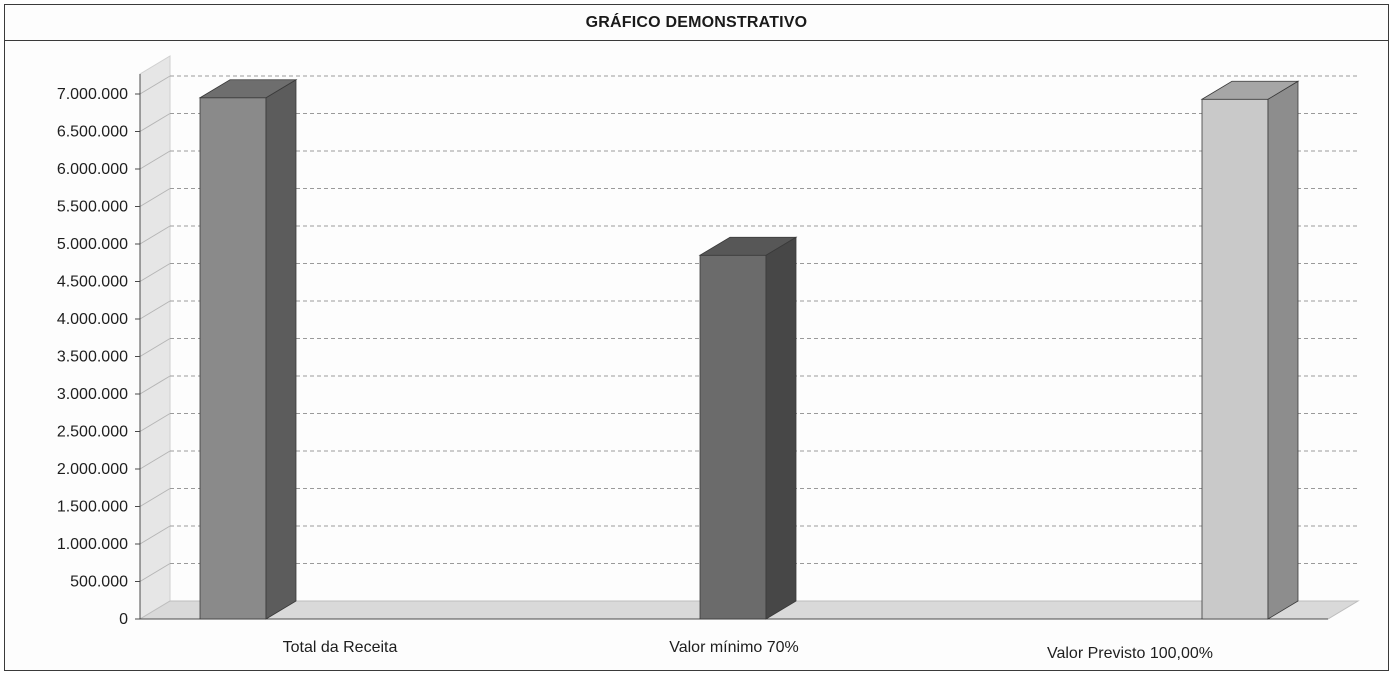  I want to click on y-tick-label: 1.500.000, so click(92, 507).